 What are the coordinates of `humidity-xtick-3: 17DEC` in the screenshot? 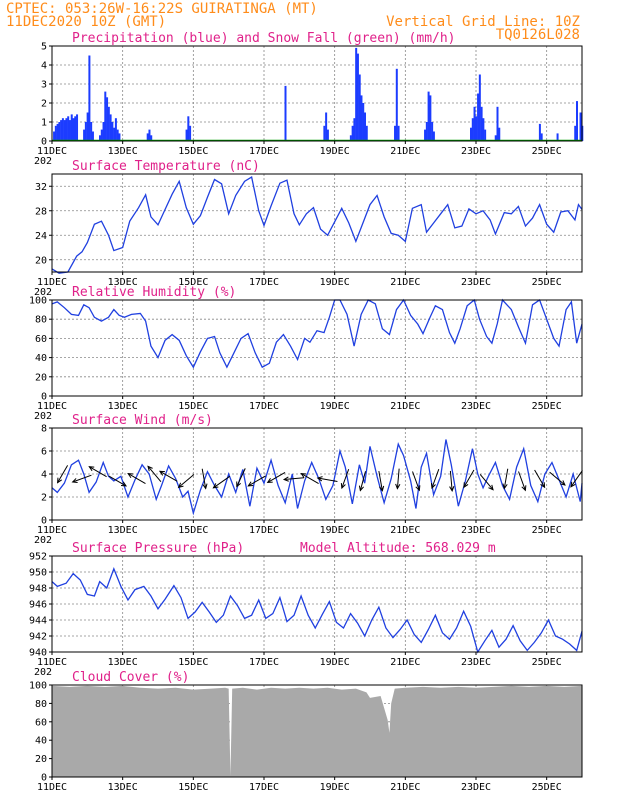 It's located at (264, 406).